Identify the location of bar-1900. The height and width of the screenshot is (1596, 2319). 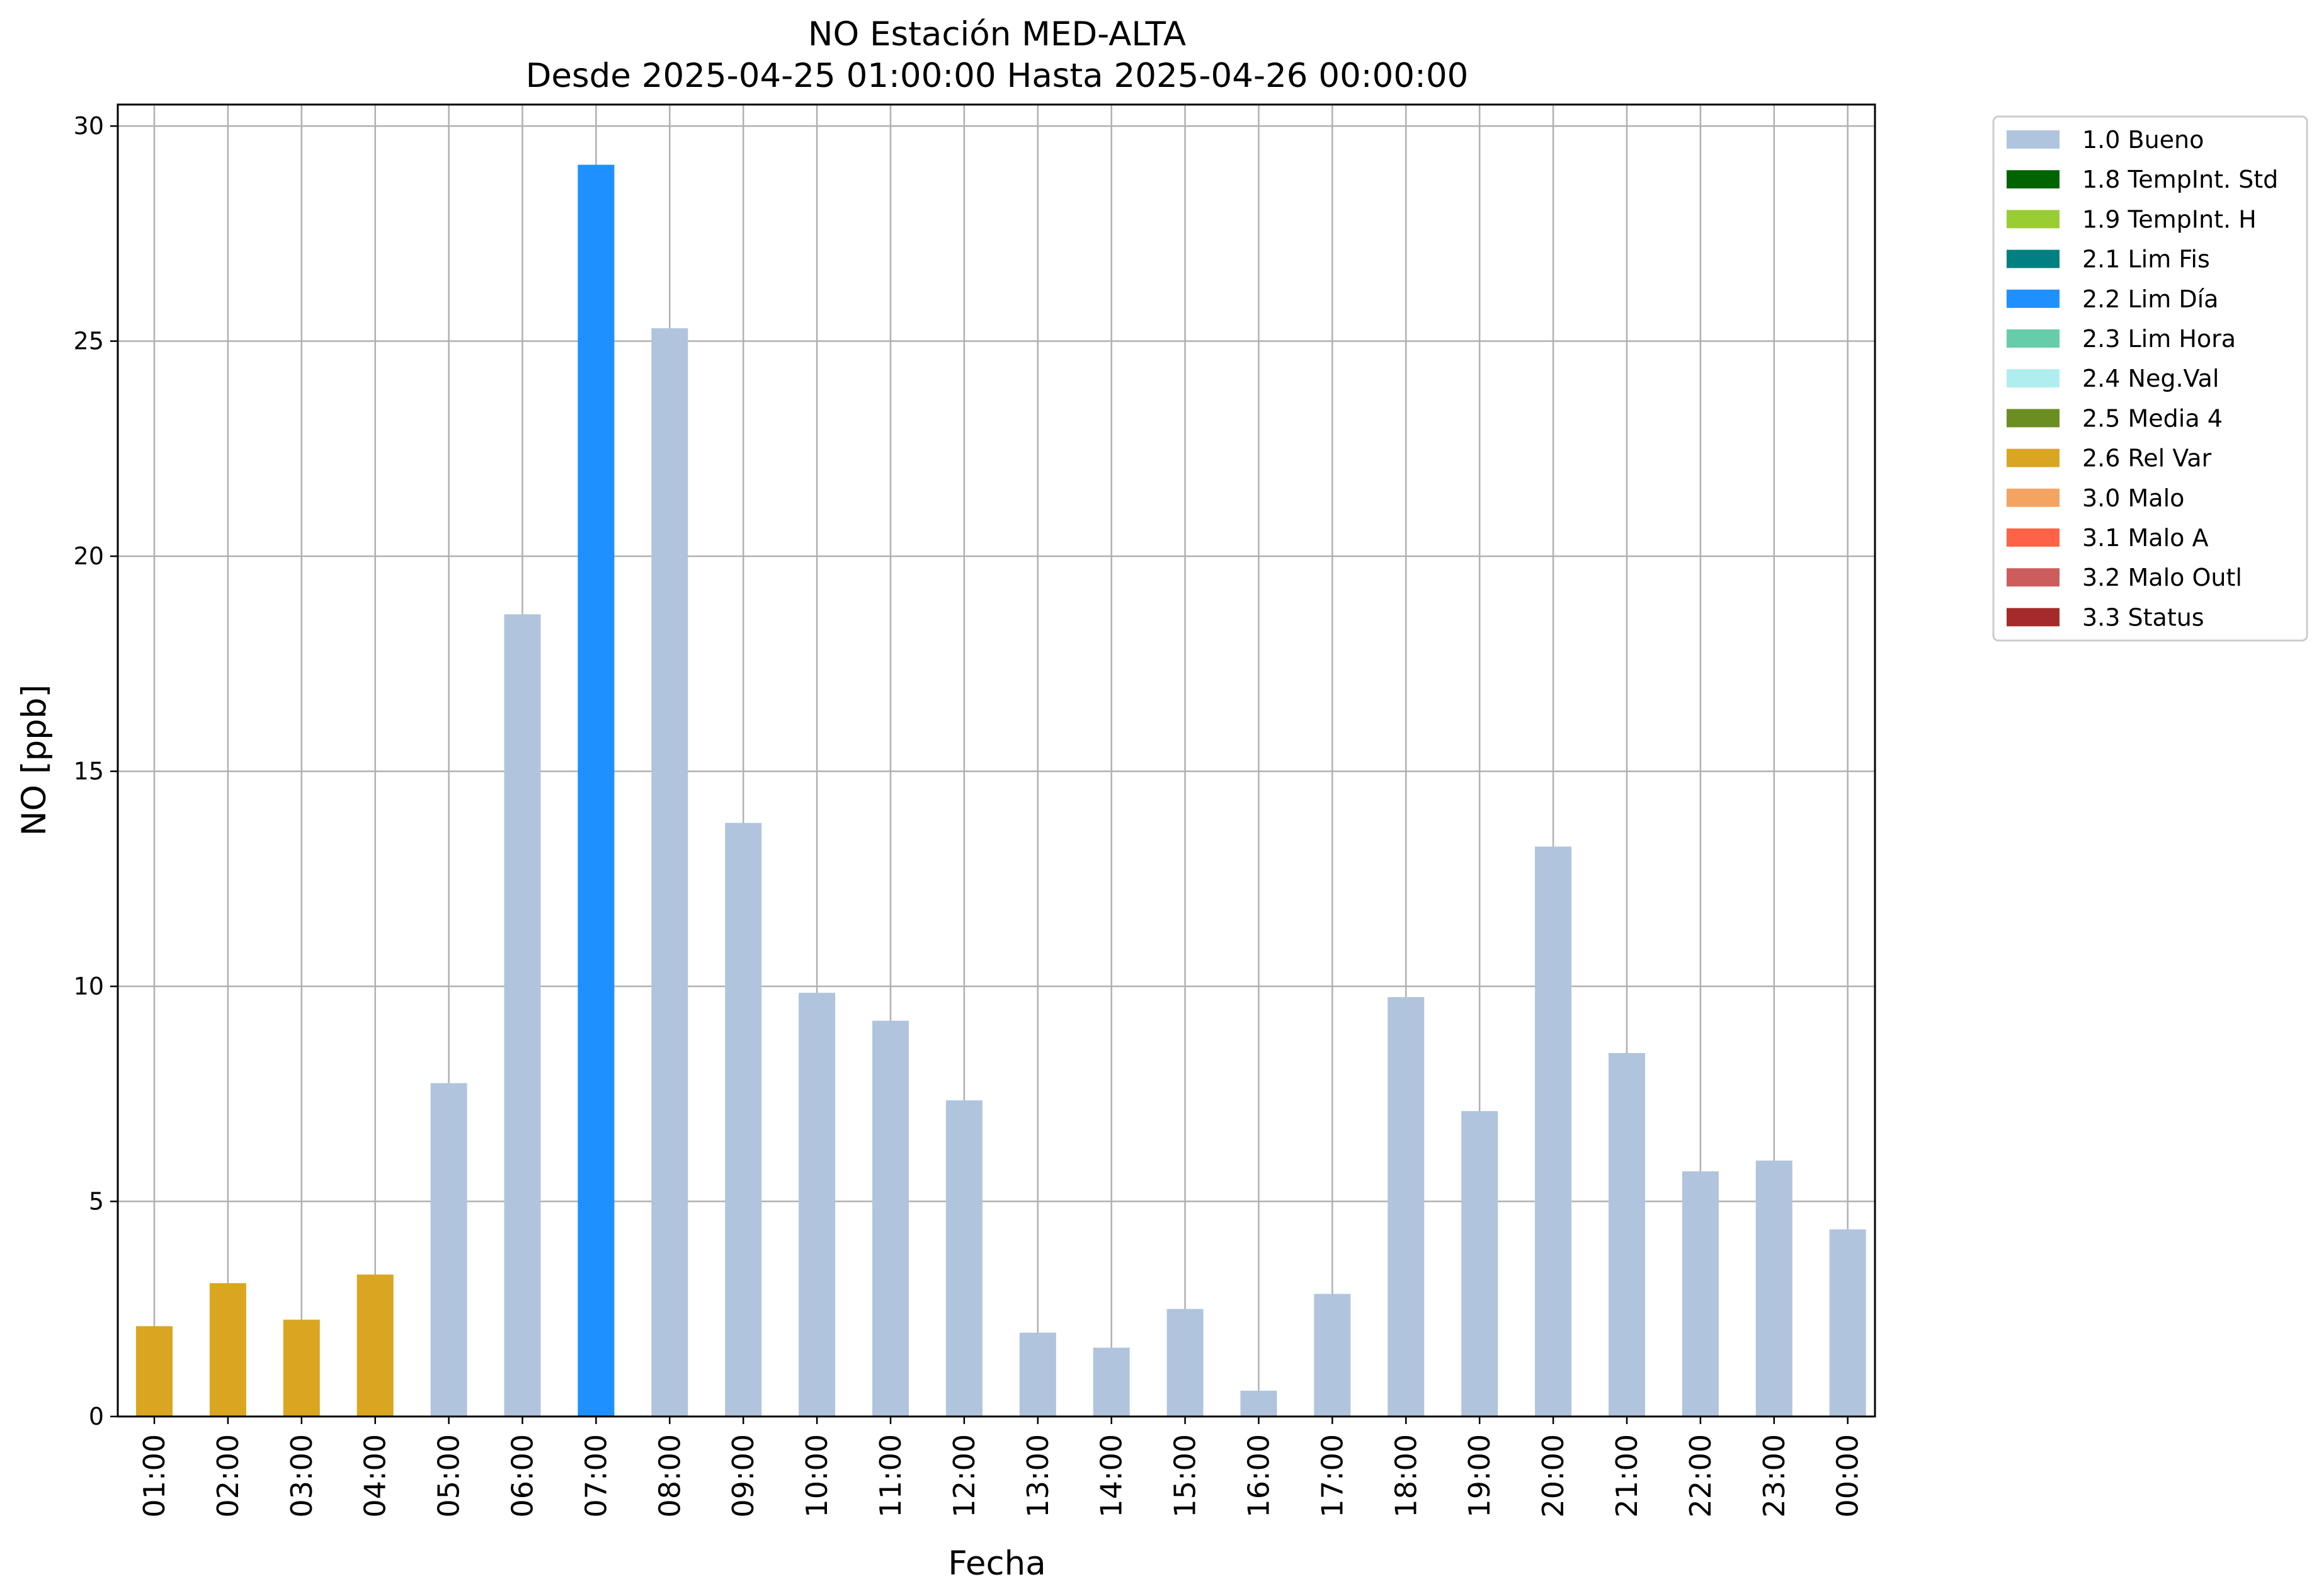
(1479, 1263).